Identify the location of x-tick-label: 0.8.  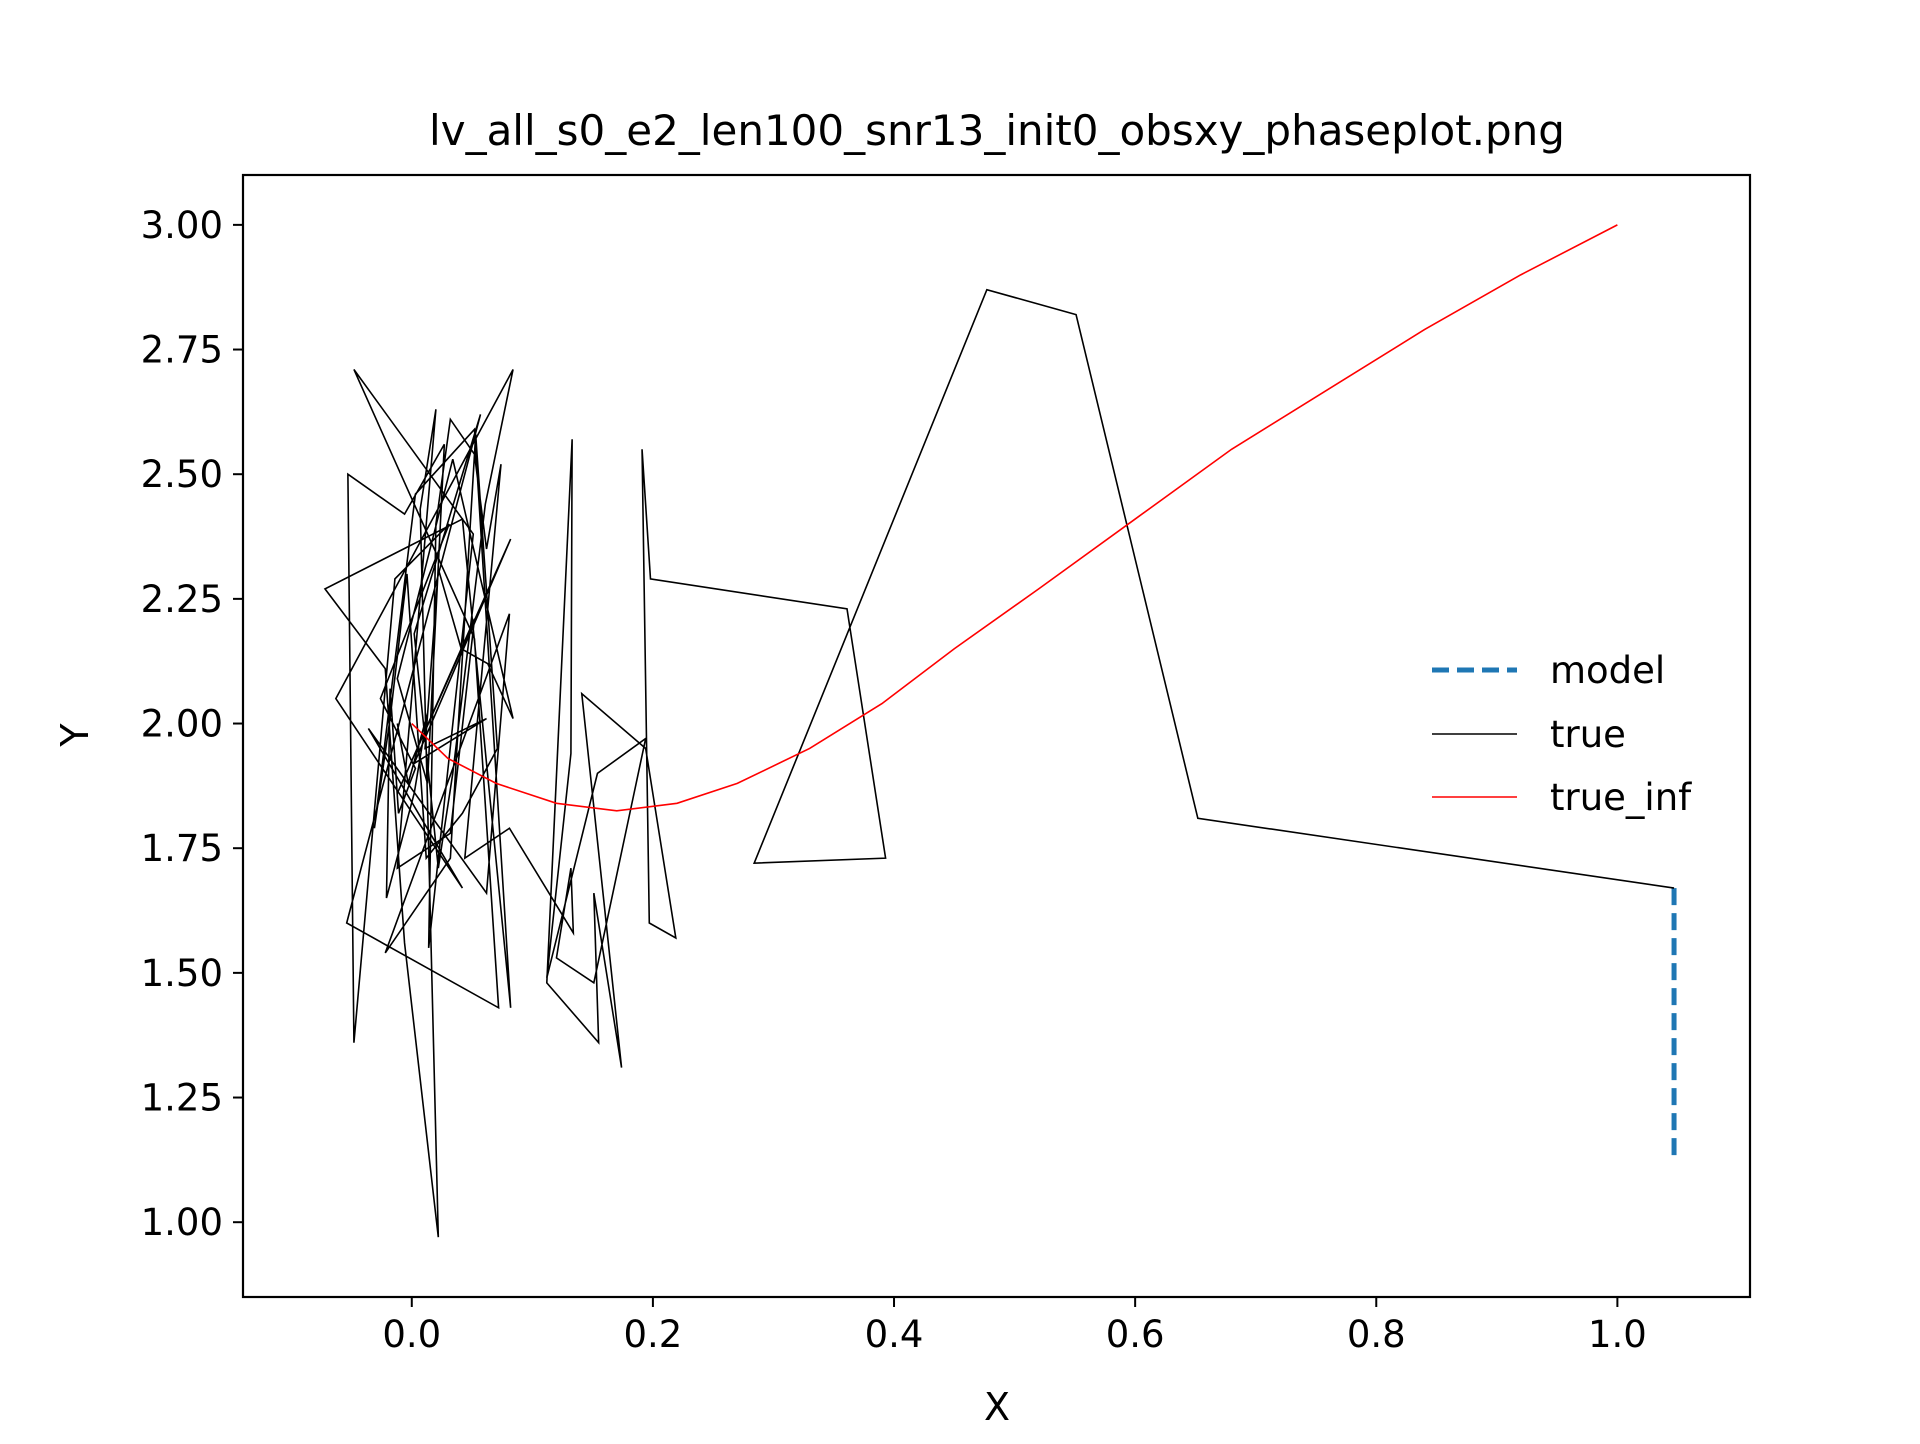
(1376, 1334).